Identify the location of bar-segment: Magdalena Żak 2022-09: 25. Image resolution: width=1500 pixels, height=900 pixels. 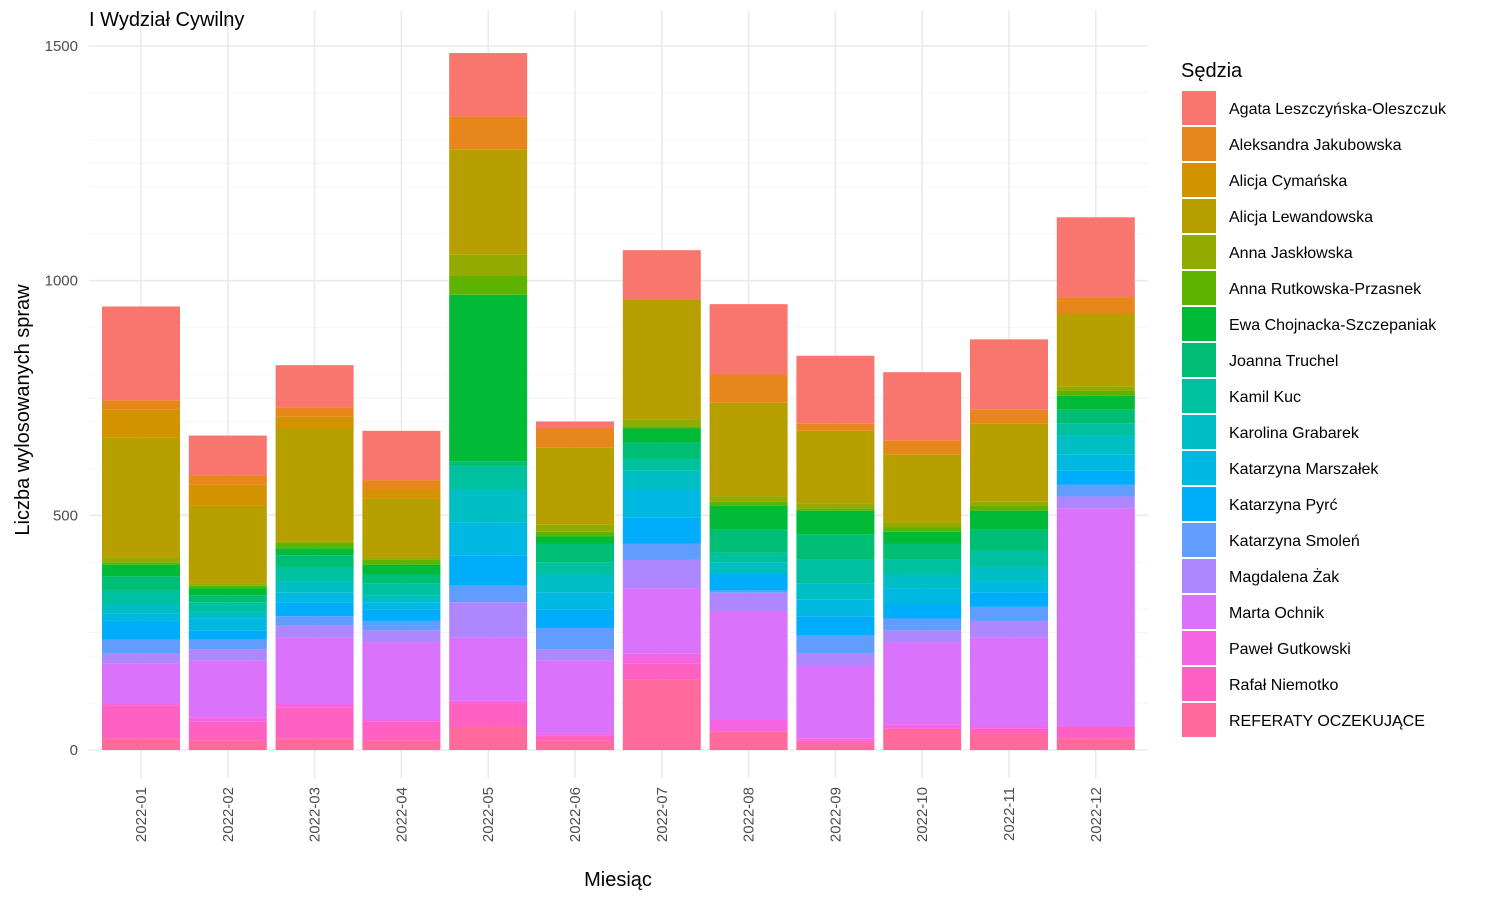
(835, 659).